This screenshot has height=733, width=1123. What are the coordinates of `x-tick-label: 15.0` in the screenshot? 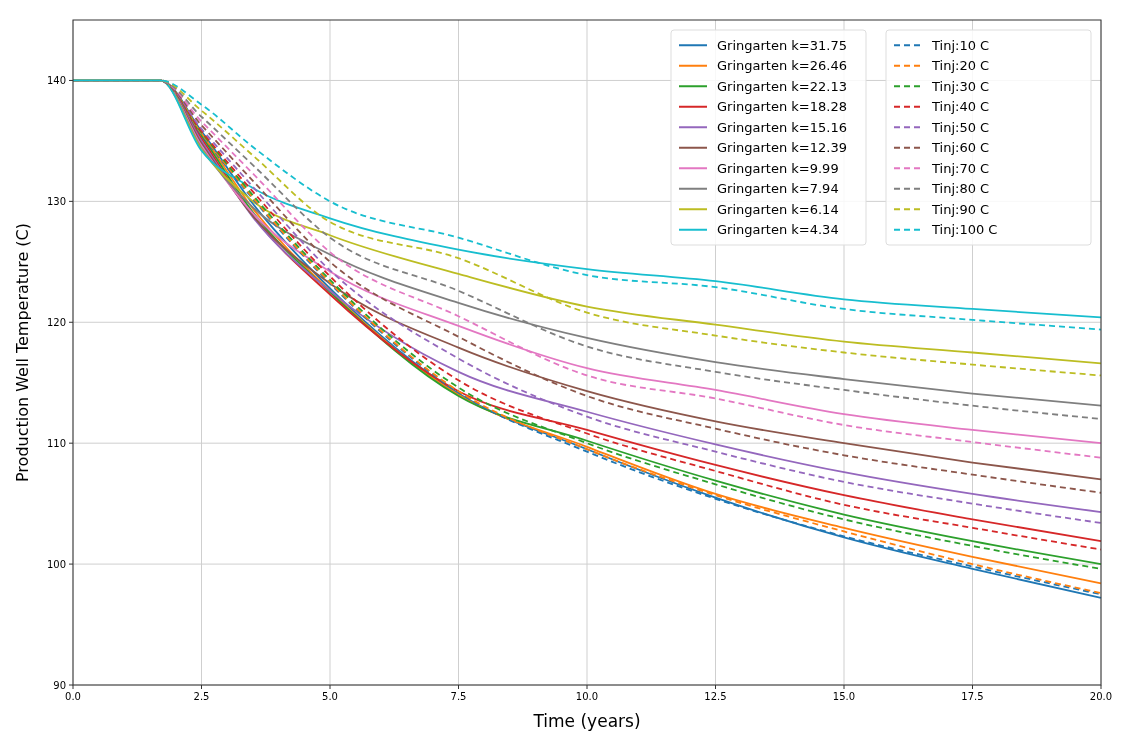 It's located at (844, 696).